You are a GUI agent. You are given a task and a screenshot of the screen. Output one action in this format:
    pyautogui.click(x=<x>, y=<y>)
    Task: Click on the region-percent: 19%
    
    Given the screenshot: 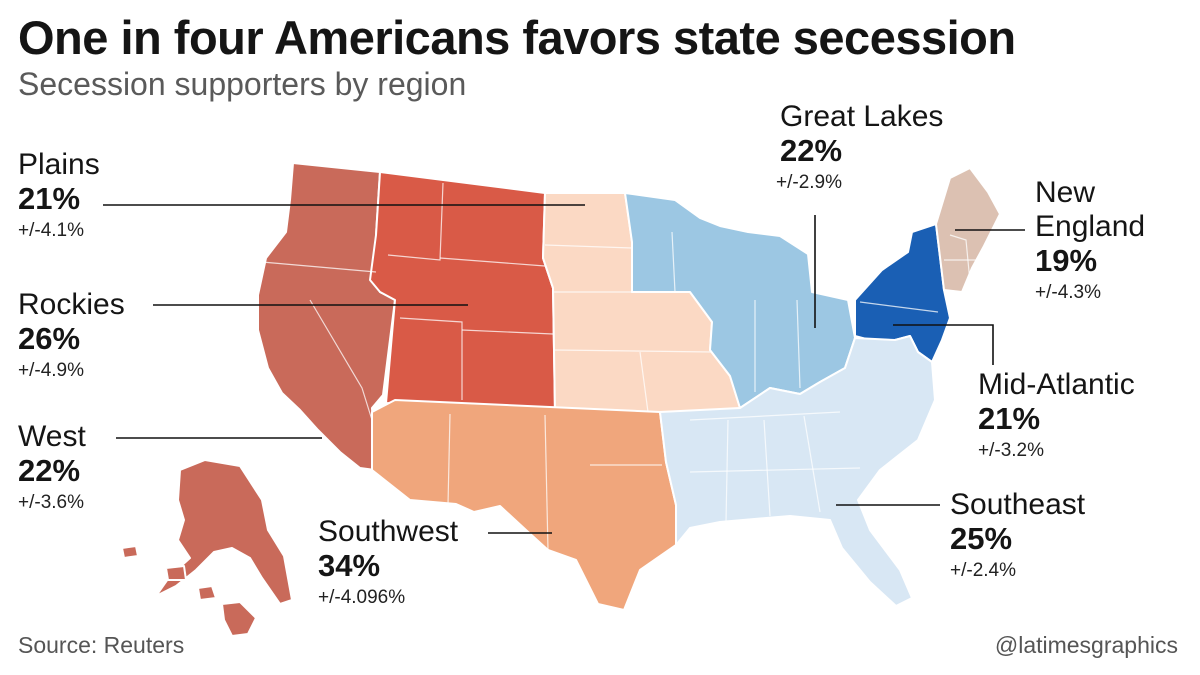 What is the action you would take?
    pyautogui.click(x=1066, y=260)
    